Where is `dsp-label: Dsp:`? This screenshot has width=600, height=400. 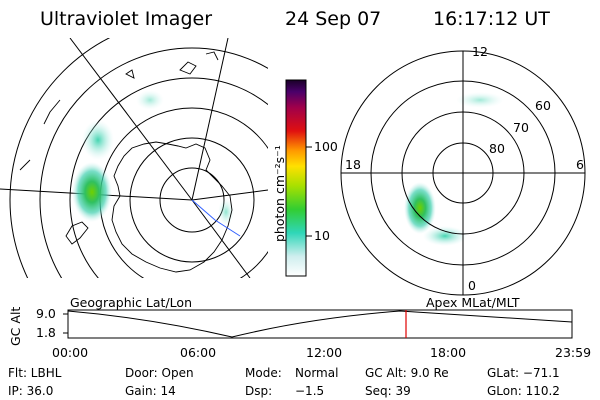 dsp-label: Dsp: is located at coordinates (259, 391).